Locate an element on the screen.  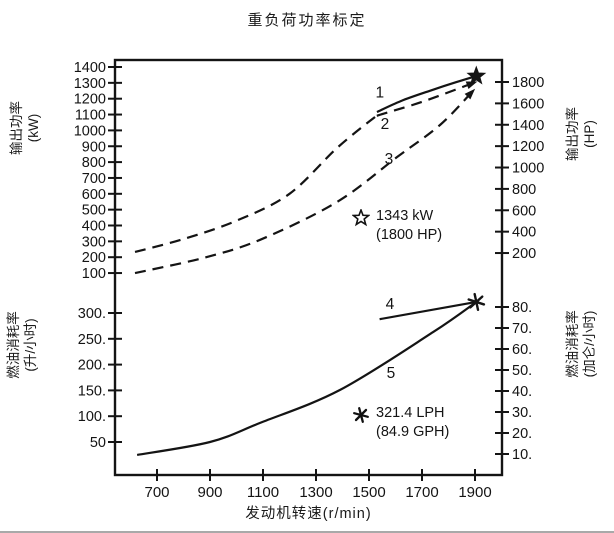
rated-fuel-annotation: 321.4 LPH (84.9 GPH) is located at coordinates (400, 423).